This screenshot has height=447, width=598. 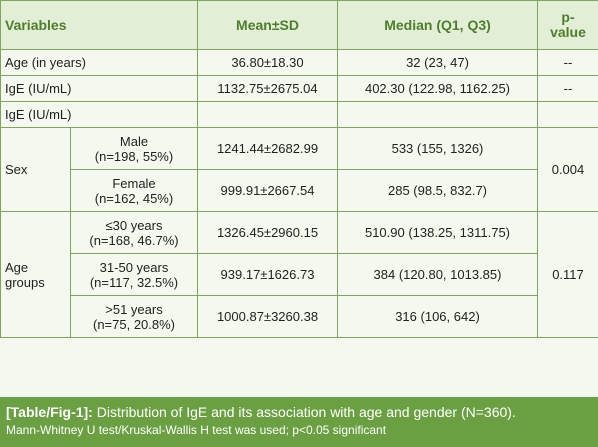 I want to click on sex-pvalue: 0.004, so click(x=567, y=169).